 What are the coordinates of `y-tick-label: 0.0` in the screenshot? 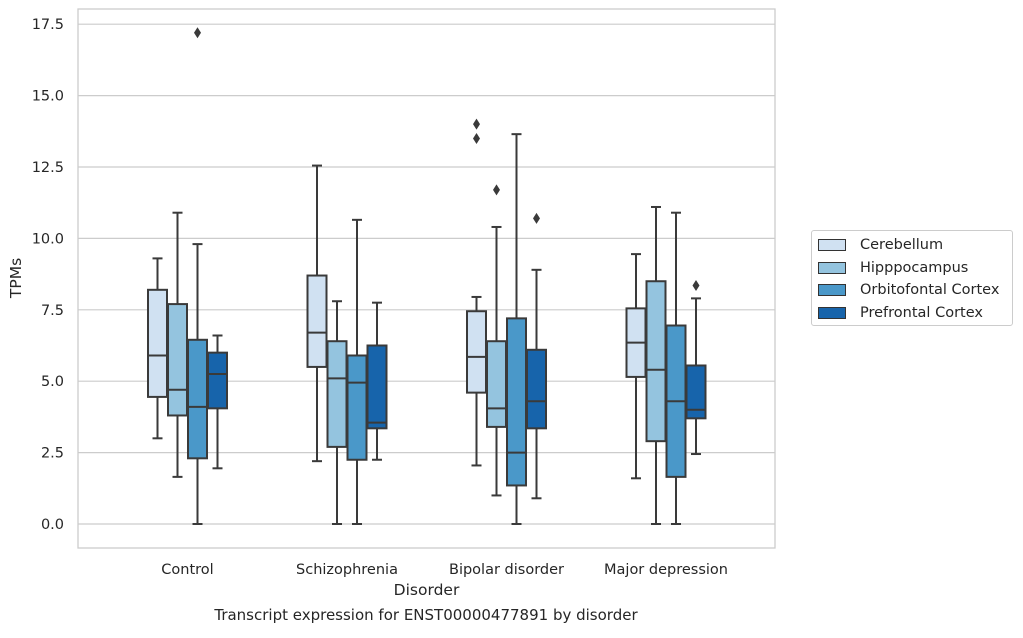 It's located at (52, 525).